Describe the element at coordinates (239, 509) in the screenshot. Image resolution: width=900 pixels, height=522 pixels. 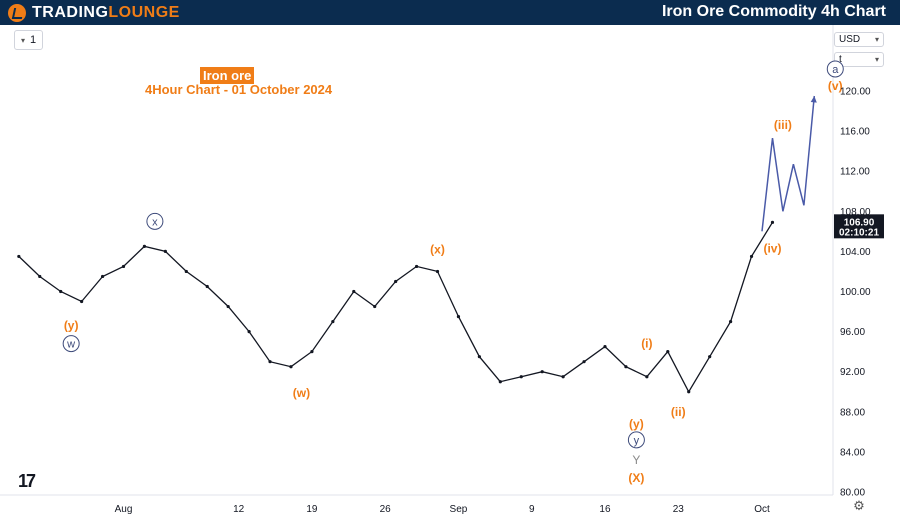
I see `x-tick-label: 12` at that location.